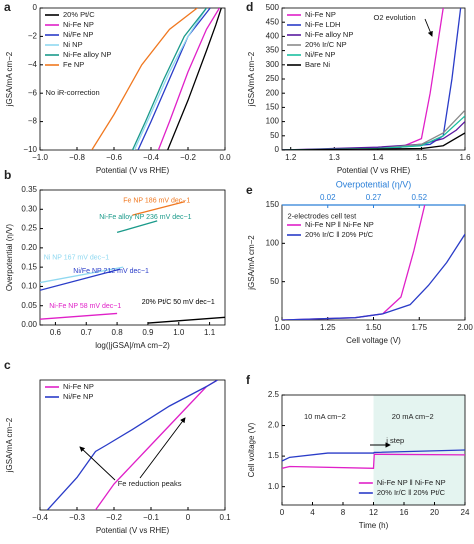  Describe the element at coordinates (465, 327) in the screenshot. I see `x-tick-label: 2.00` at that location.